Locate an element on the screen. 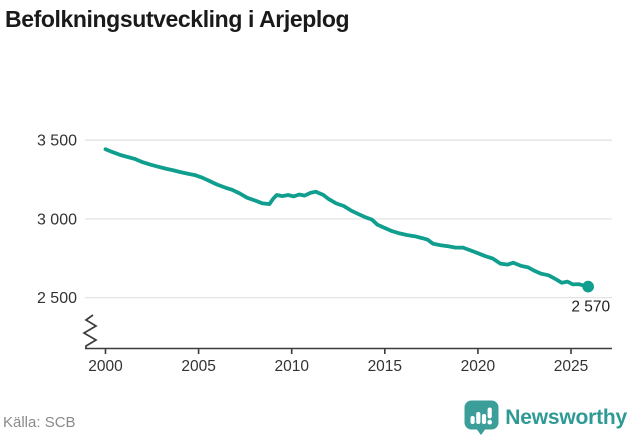 This screenshot has height=439, width=631. latest-value-label: 2 570 is located at coordinates (590, 307).